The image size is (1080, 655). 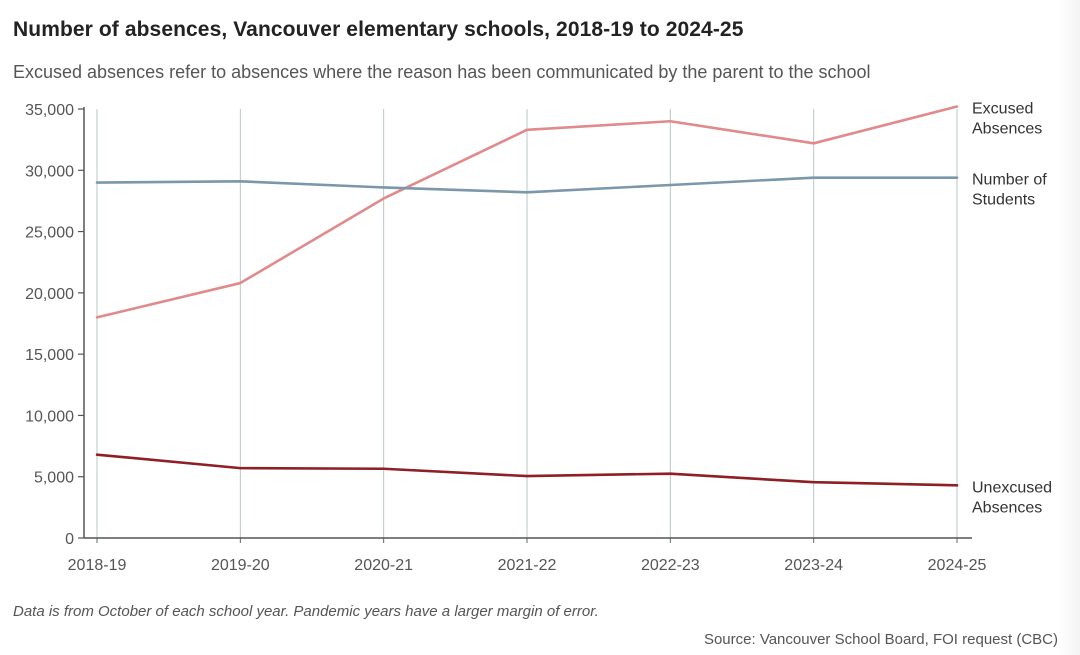 I want to click on y-tick-label: 0, so click(x=69, y=539).